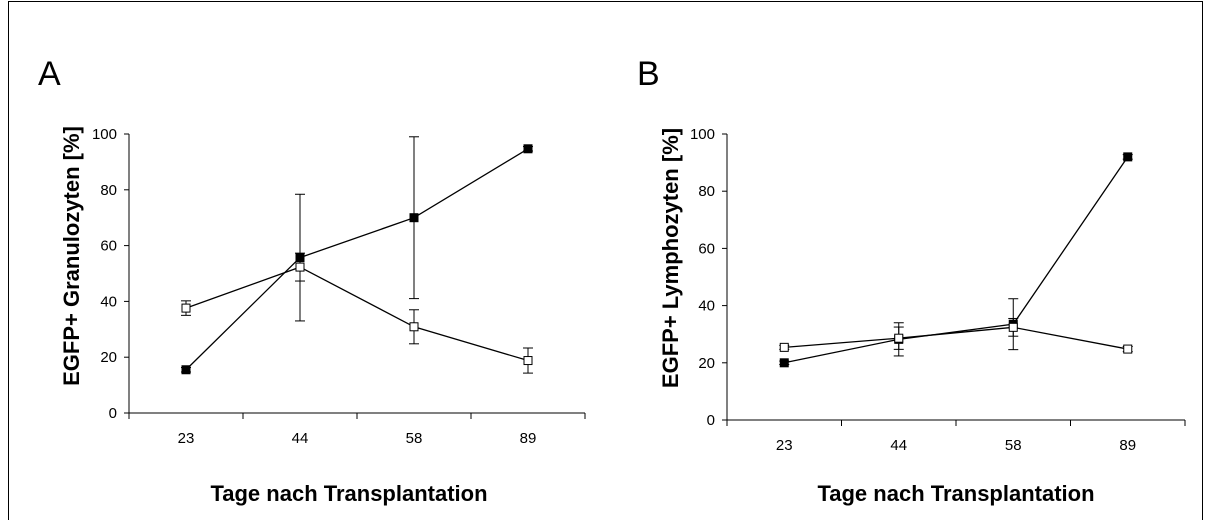 The height and width of the screenshot is (520, 1206). What do you see at coordinates (956, 338) in the screenshot?
I see `panel-b-series-2-line` at bounding box center [956, 338].